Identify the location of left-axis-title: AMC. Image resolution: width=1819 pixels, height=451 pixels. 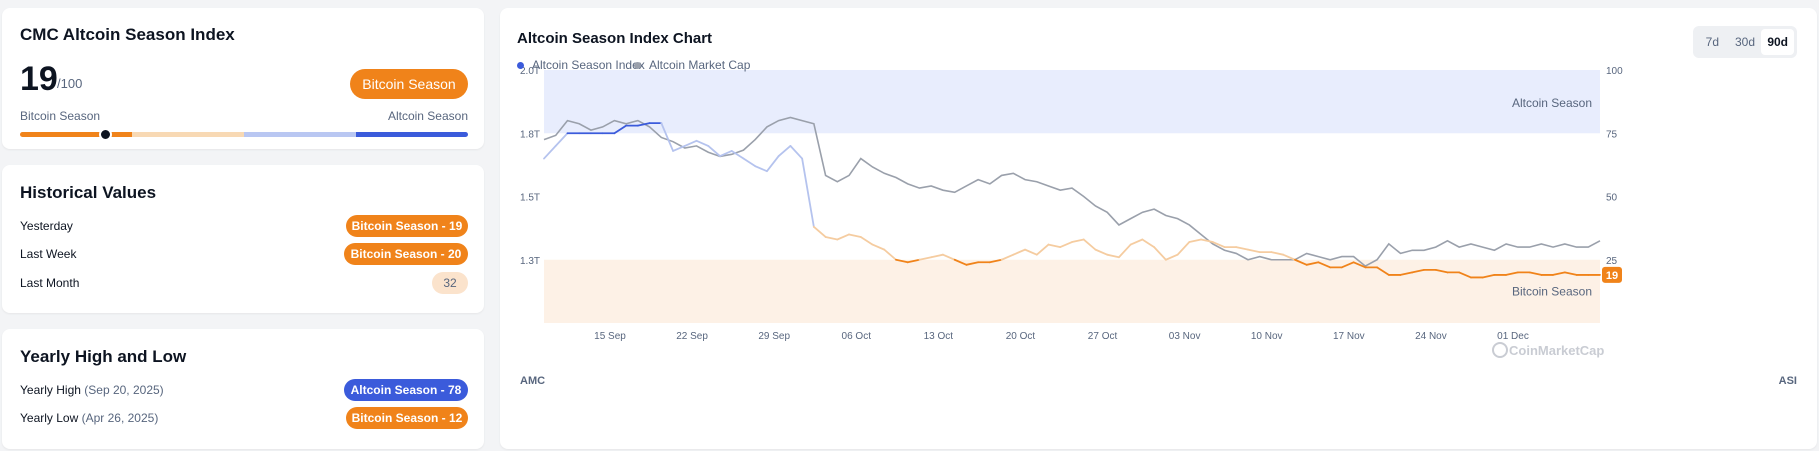
(532, 381).